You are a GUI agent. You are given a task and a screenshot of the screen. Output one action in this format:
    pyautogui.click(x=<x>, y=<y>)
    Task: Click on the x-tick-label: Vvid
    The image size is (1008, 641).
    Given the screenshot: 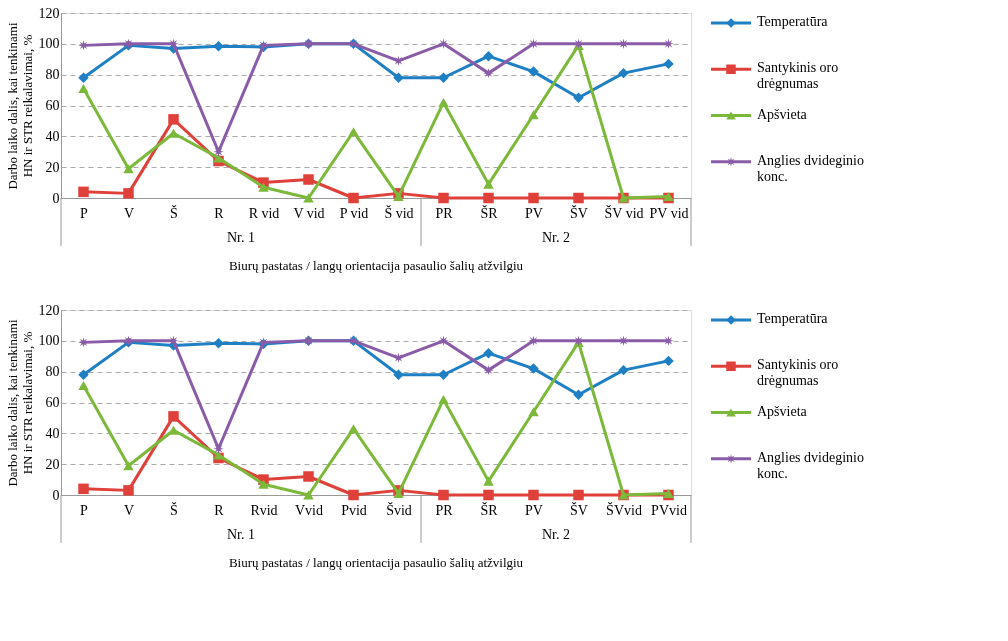 What is the action you would take?
    pyautogui.click(x=309, y=510)
    